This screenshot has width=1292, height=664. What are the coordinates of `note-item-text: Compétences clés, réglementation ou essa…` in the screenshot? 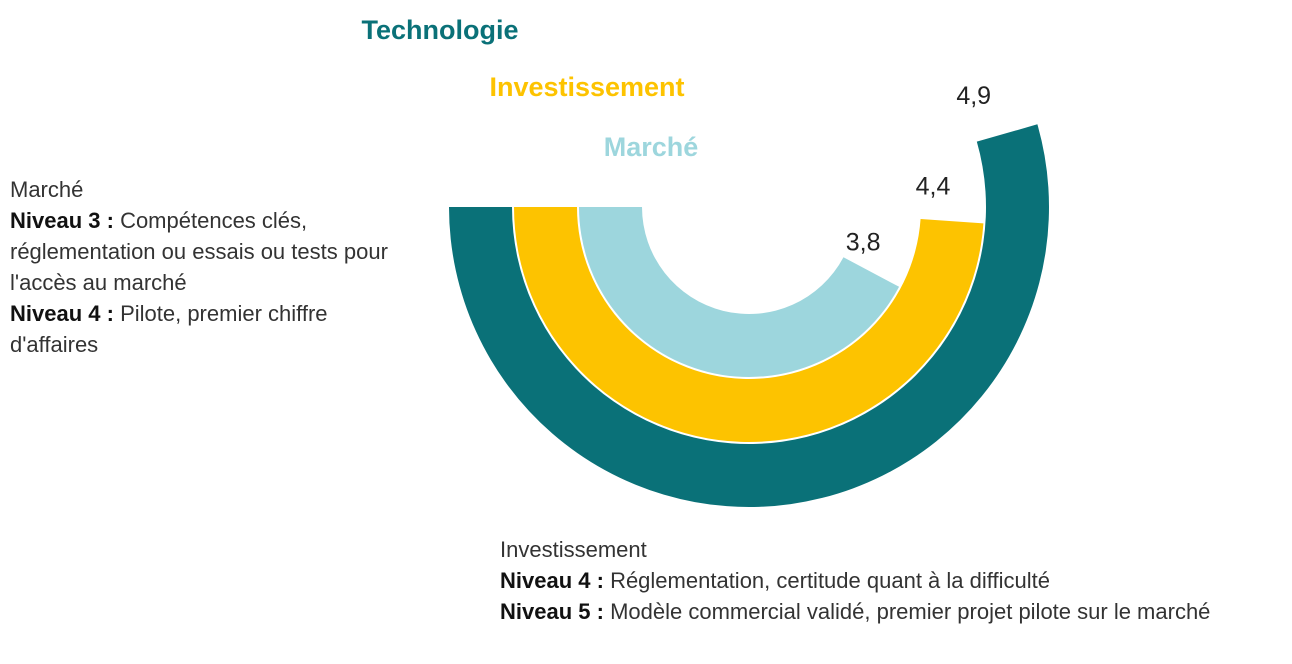 It's located at (199, 251).